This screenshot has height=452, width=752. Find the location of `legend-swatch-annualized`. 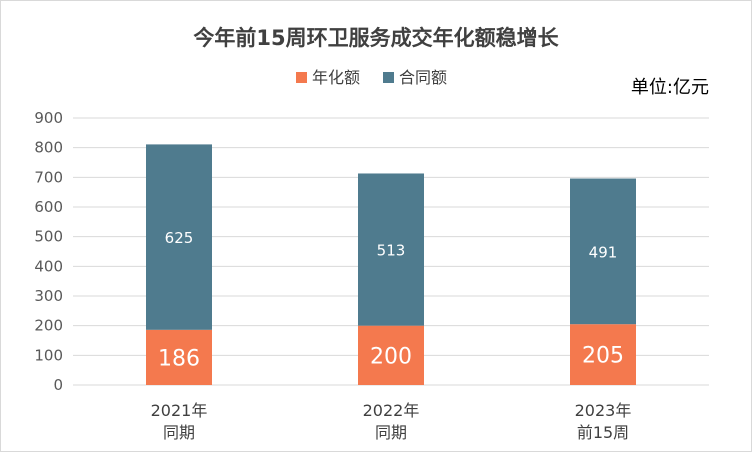

legend-swatch-annualized is located at coordinates (301, 77).